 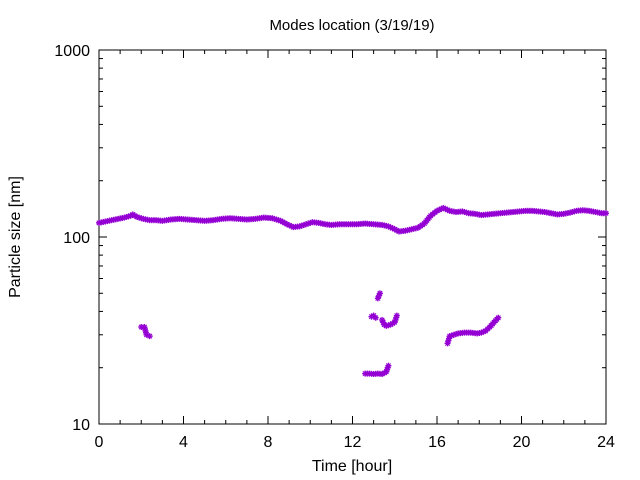 I want to click on x-tick-label: 16, so click(x=437, y=442).